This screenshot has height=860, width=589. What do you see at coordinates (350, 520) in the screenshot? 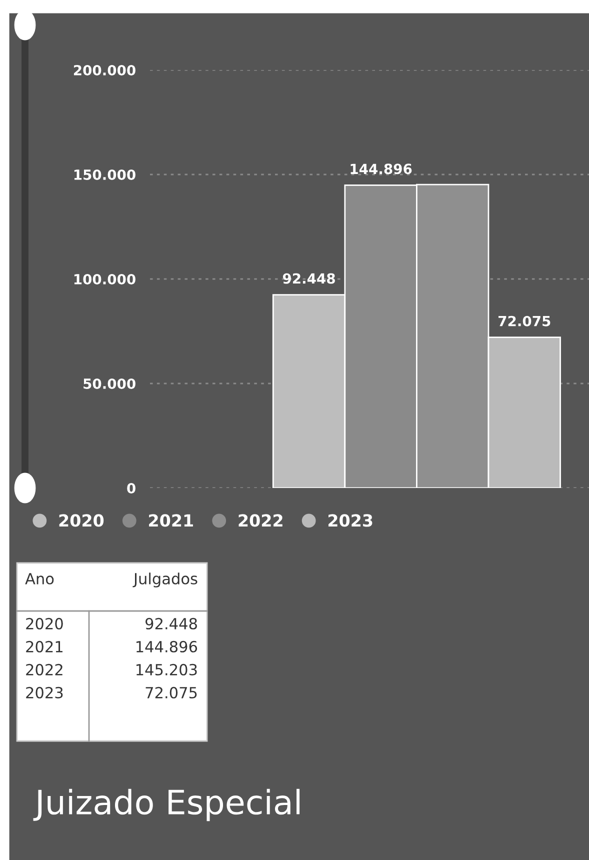
I see `legend-label: 2023` at bounding box center [350, 520].